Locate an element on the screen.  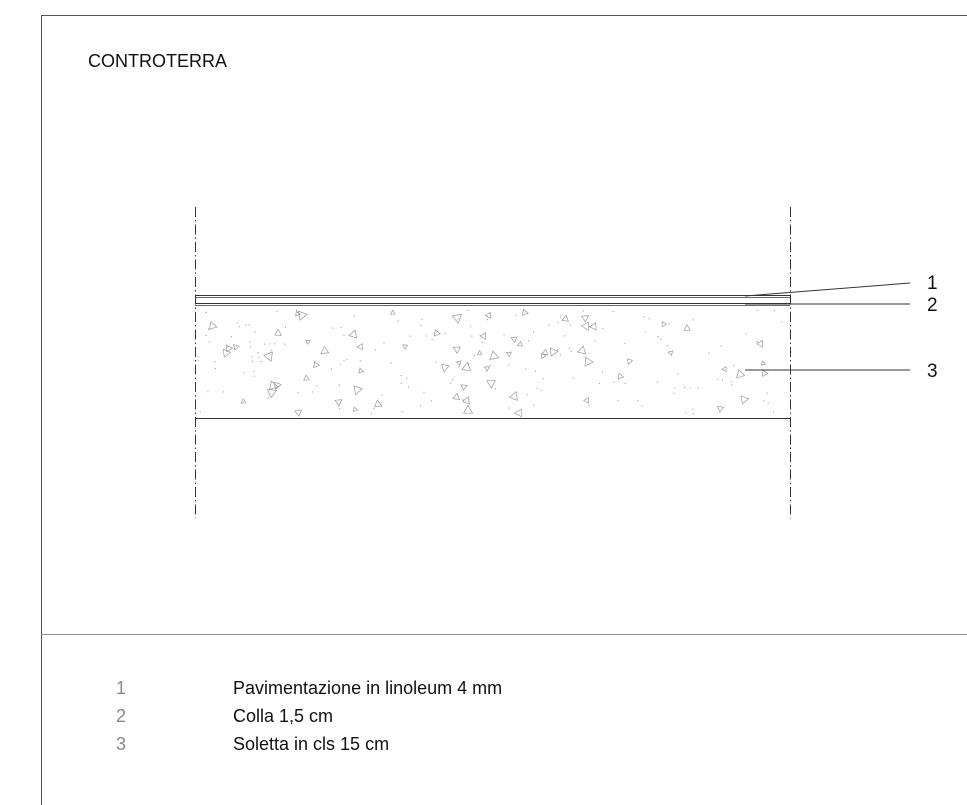
legend-number: 3 is located at coordinates (121, 744).